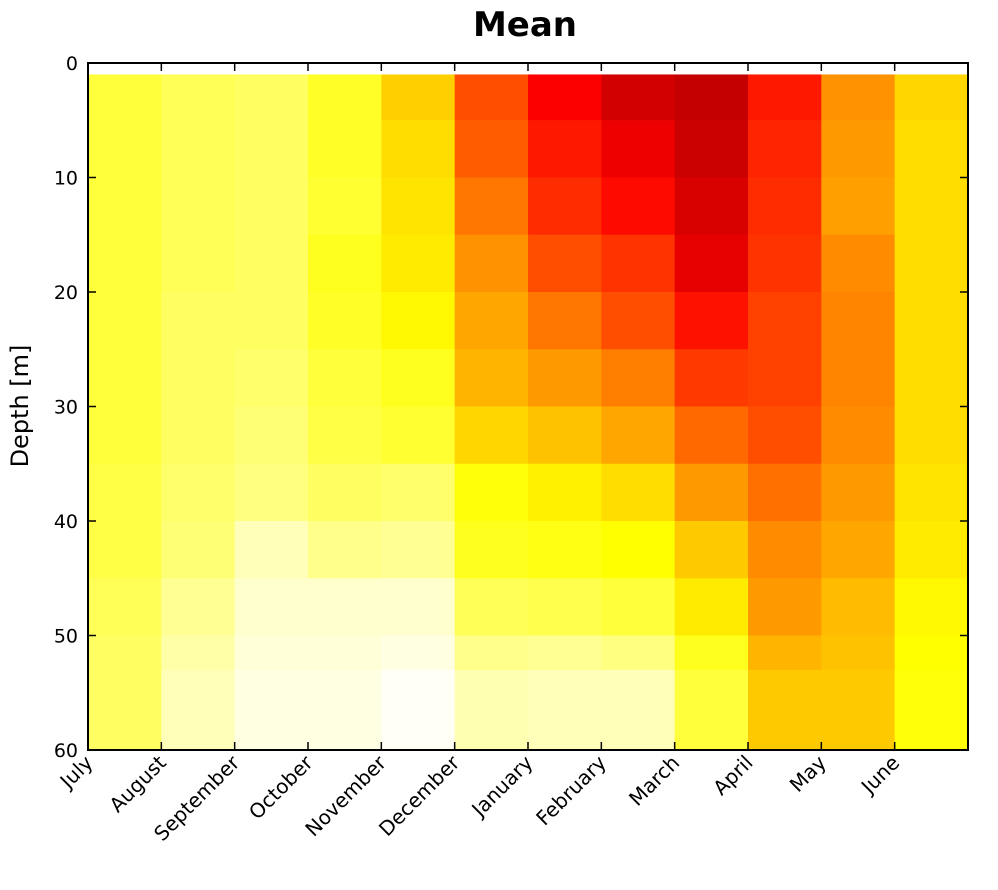 This screenshot has height=890, width=998. Describe the element at coordinates (281, 787) in the screenshot. I see `x-category-label: October` at that location.